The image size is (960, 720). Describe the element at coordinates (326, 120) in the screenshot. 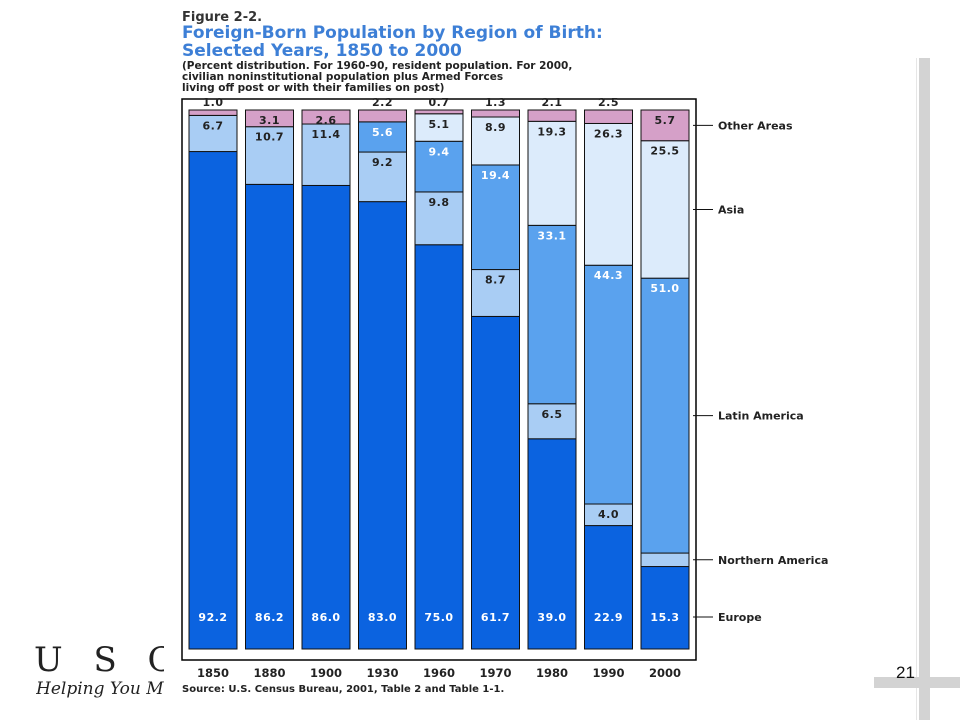

I see `data-label: 2.6` at that location.